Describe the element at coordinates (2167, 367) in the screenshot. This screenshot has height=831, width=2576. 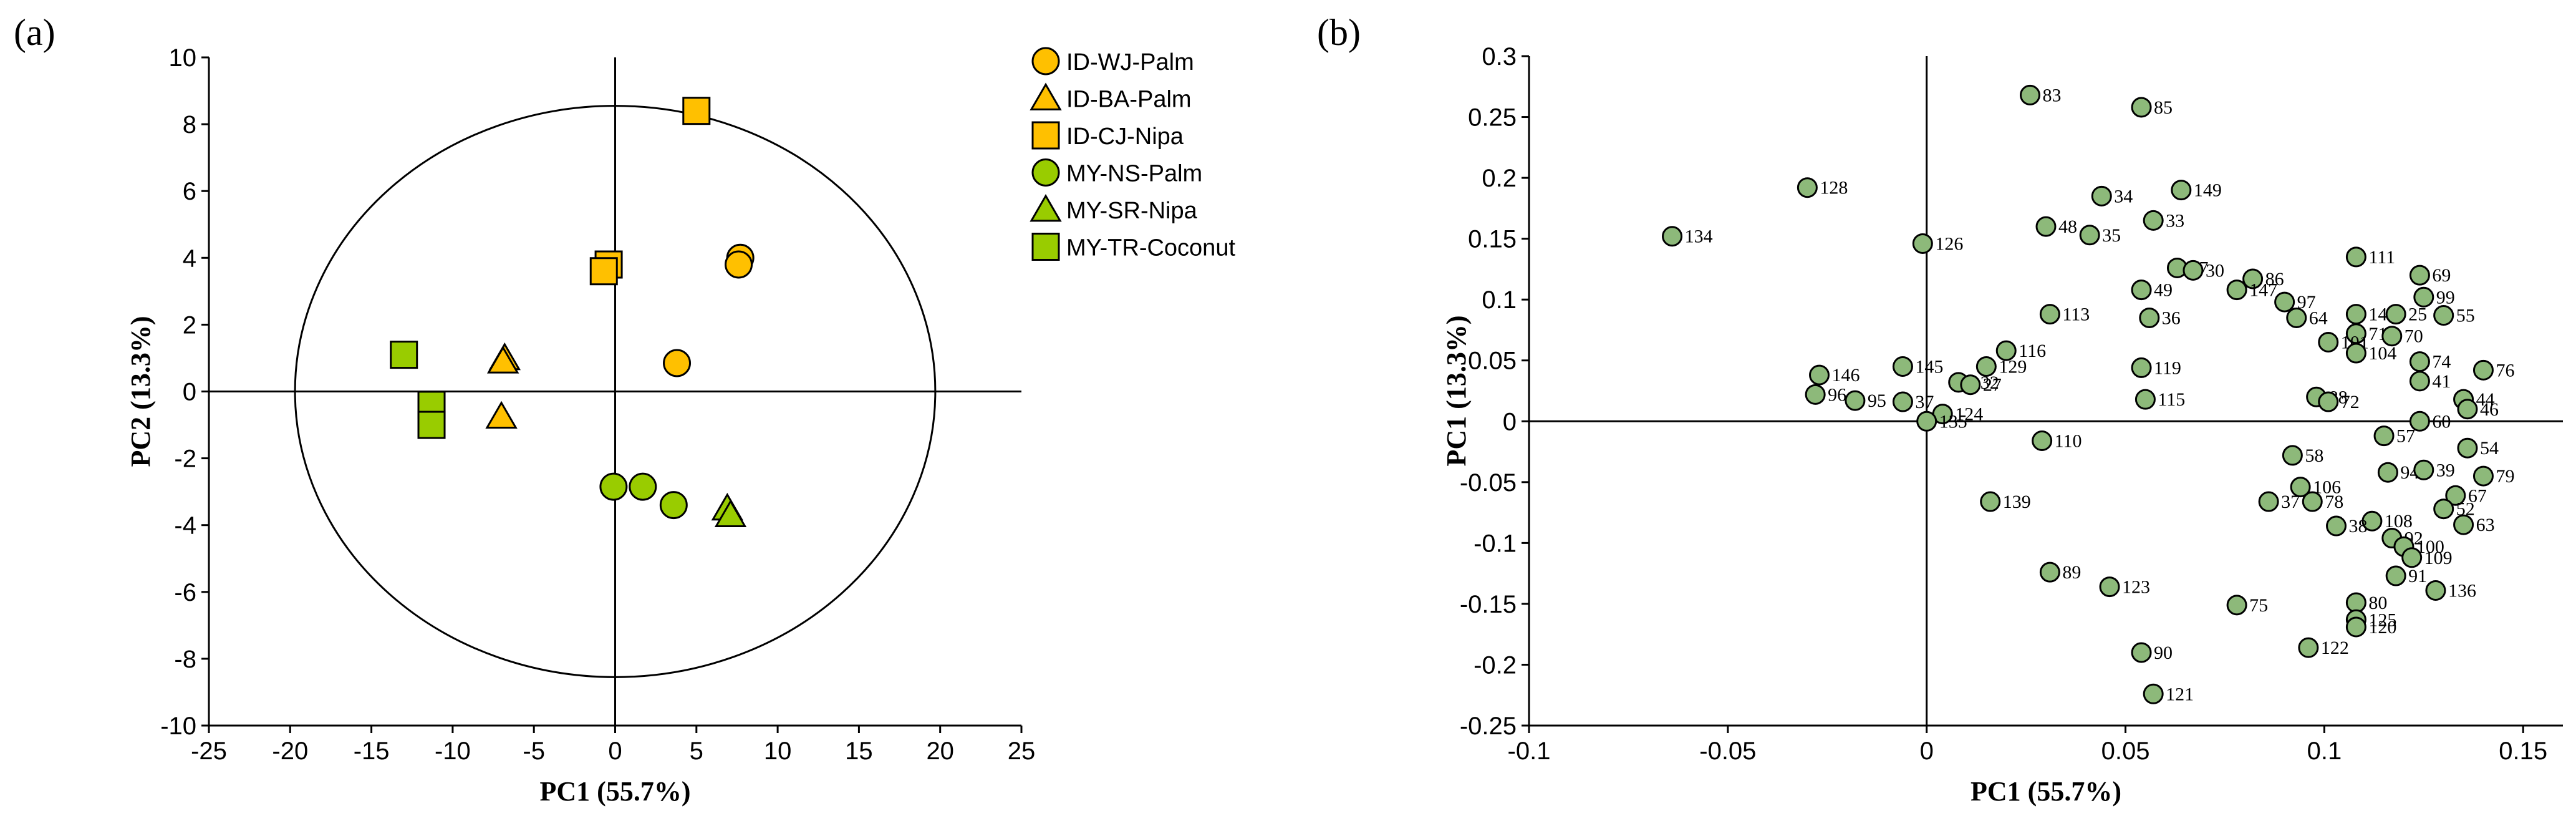
I see `panel-b-point-label: 119` at that location.